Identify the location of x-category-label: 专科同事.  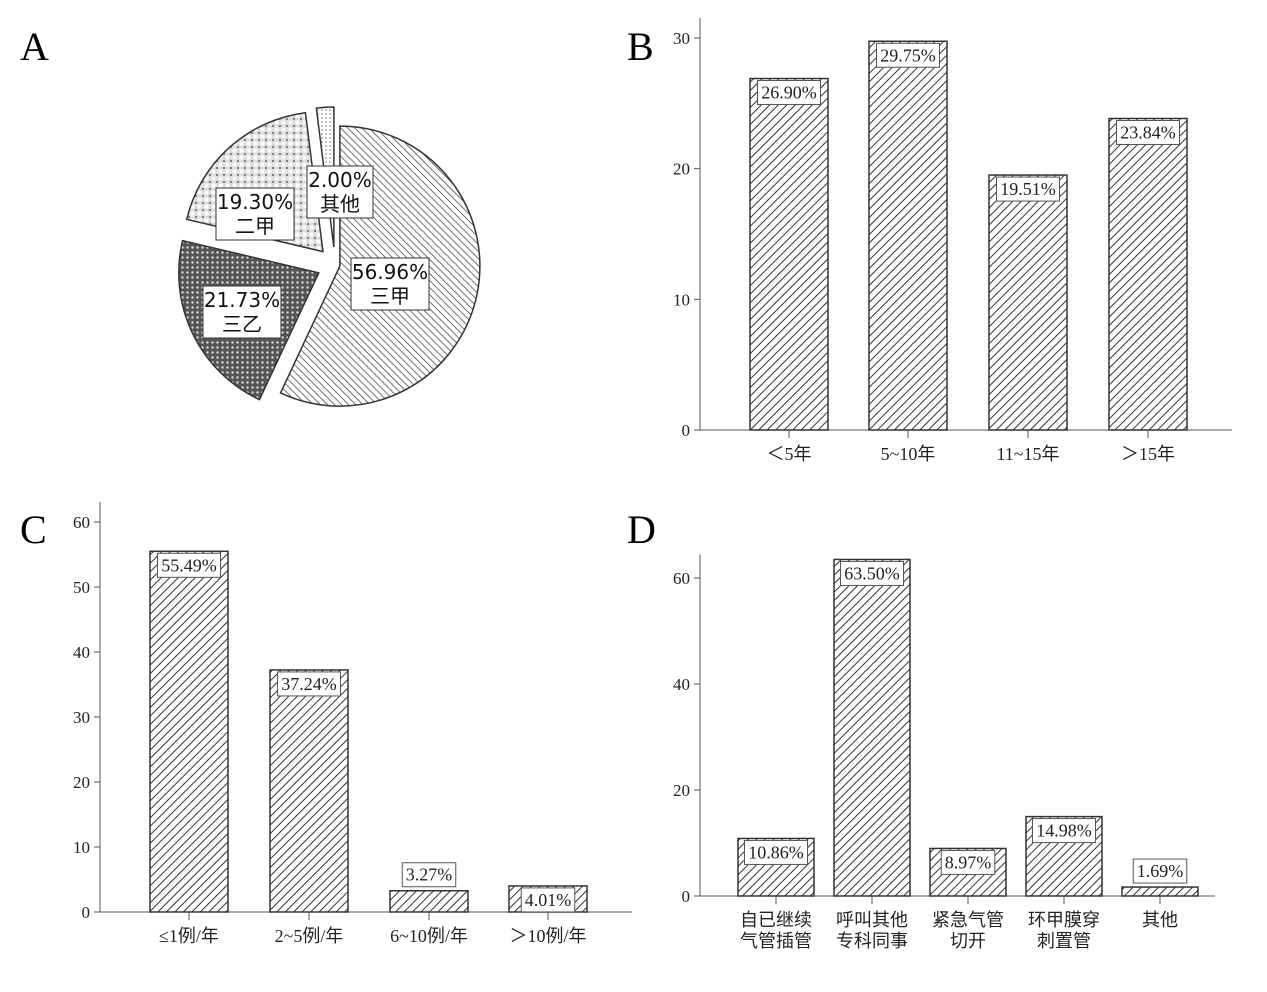
(872, 941).